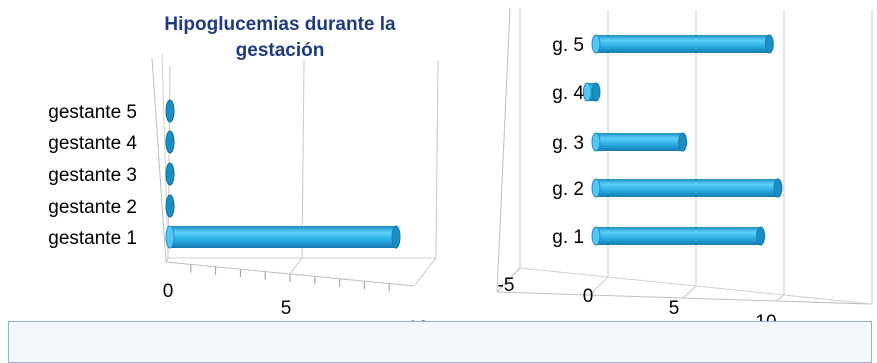  I want to click on y-category-label: gestante 3, so click(92, 175).